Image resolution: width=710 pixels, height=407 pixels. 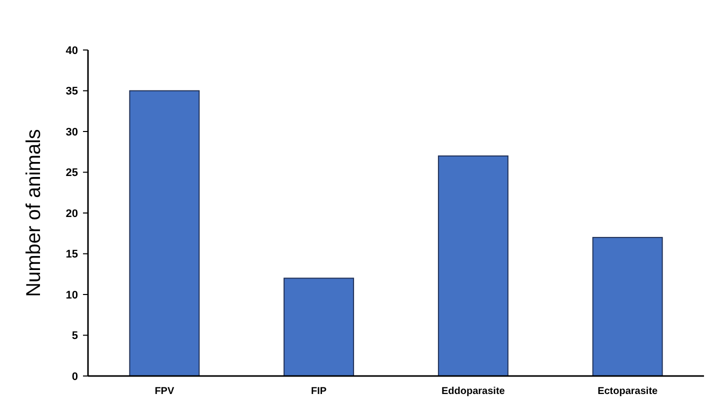 What do you see at coordinates (72, 50) in the screenshot?
I see `y-tick-label: 40` at bounding box center [72, 50].